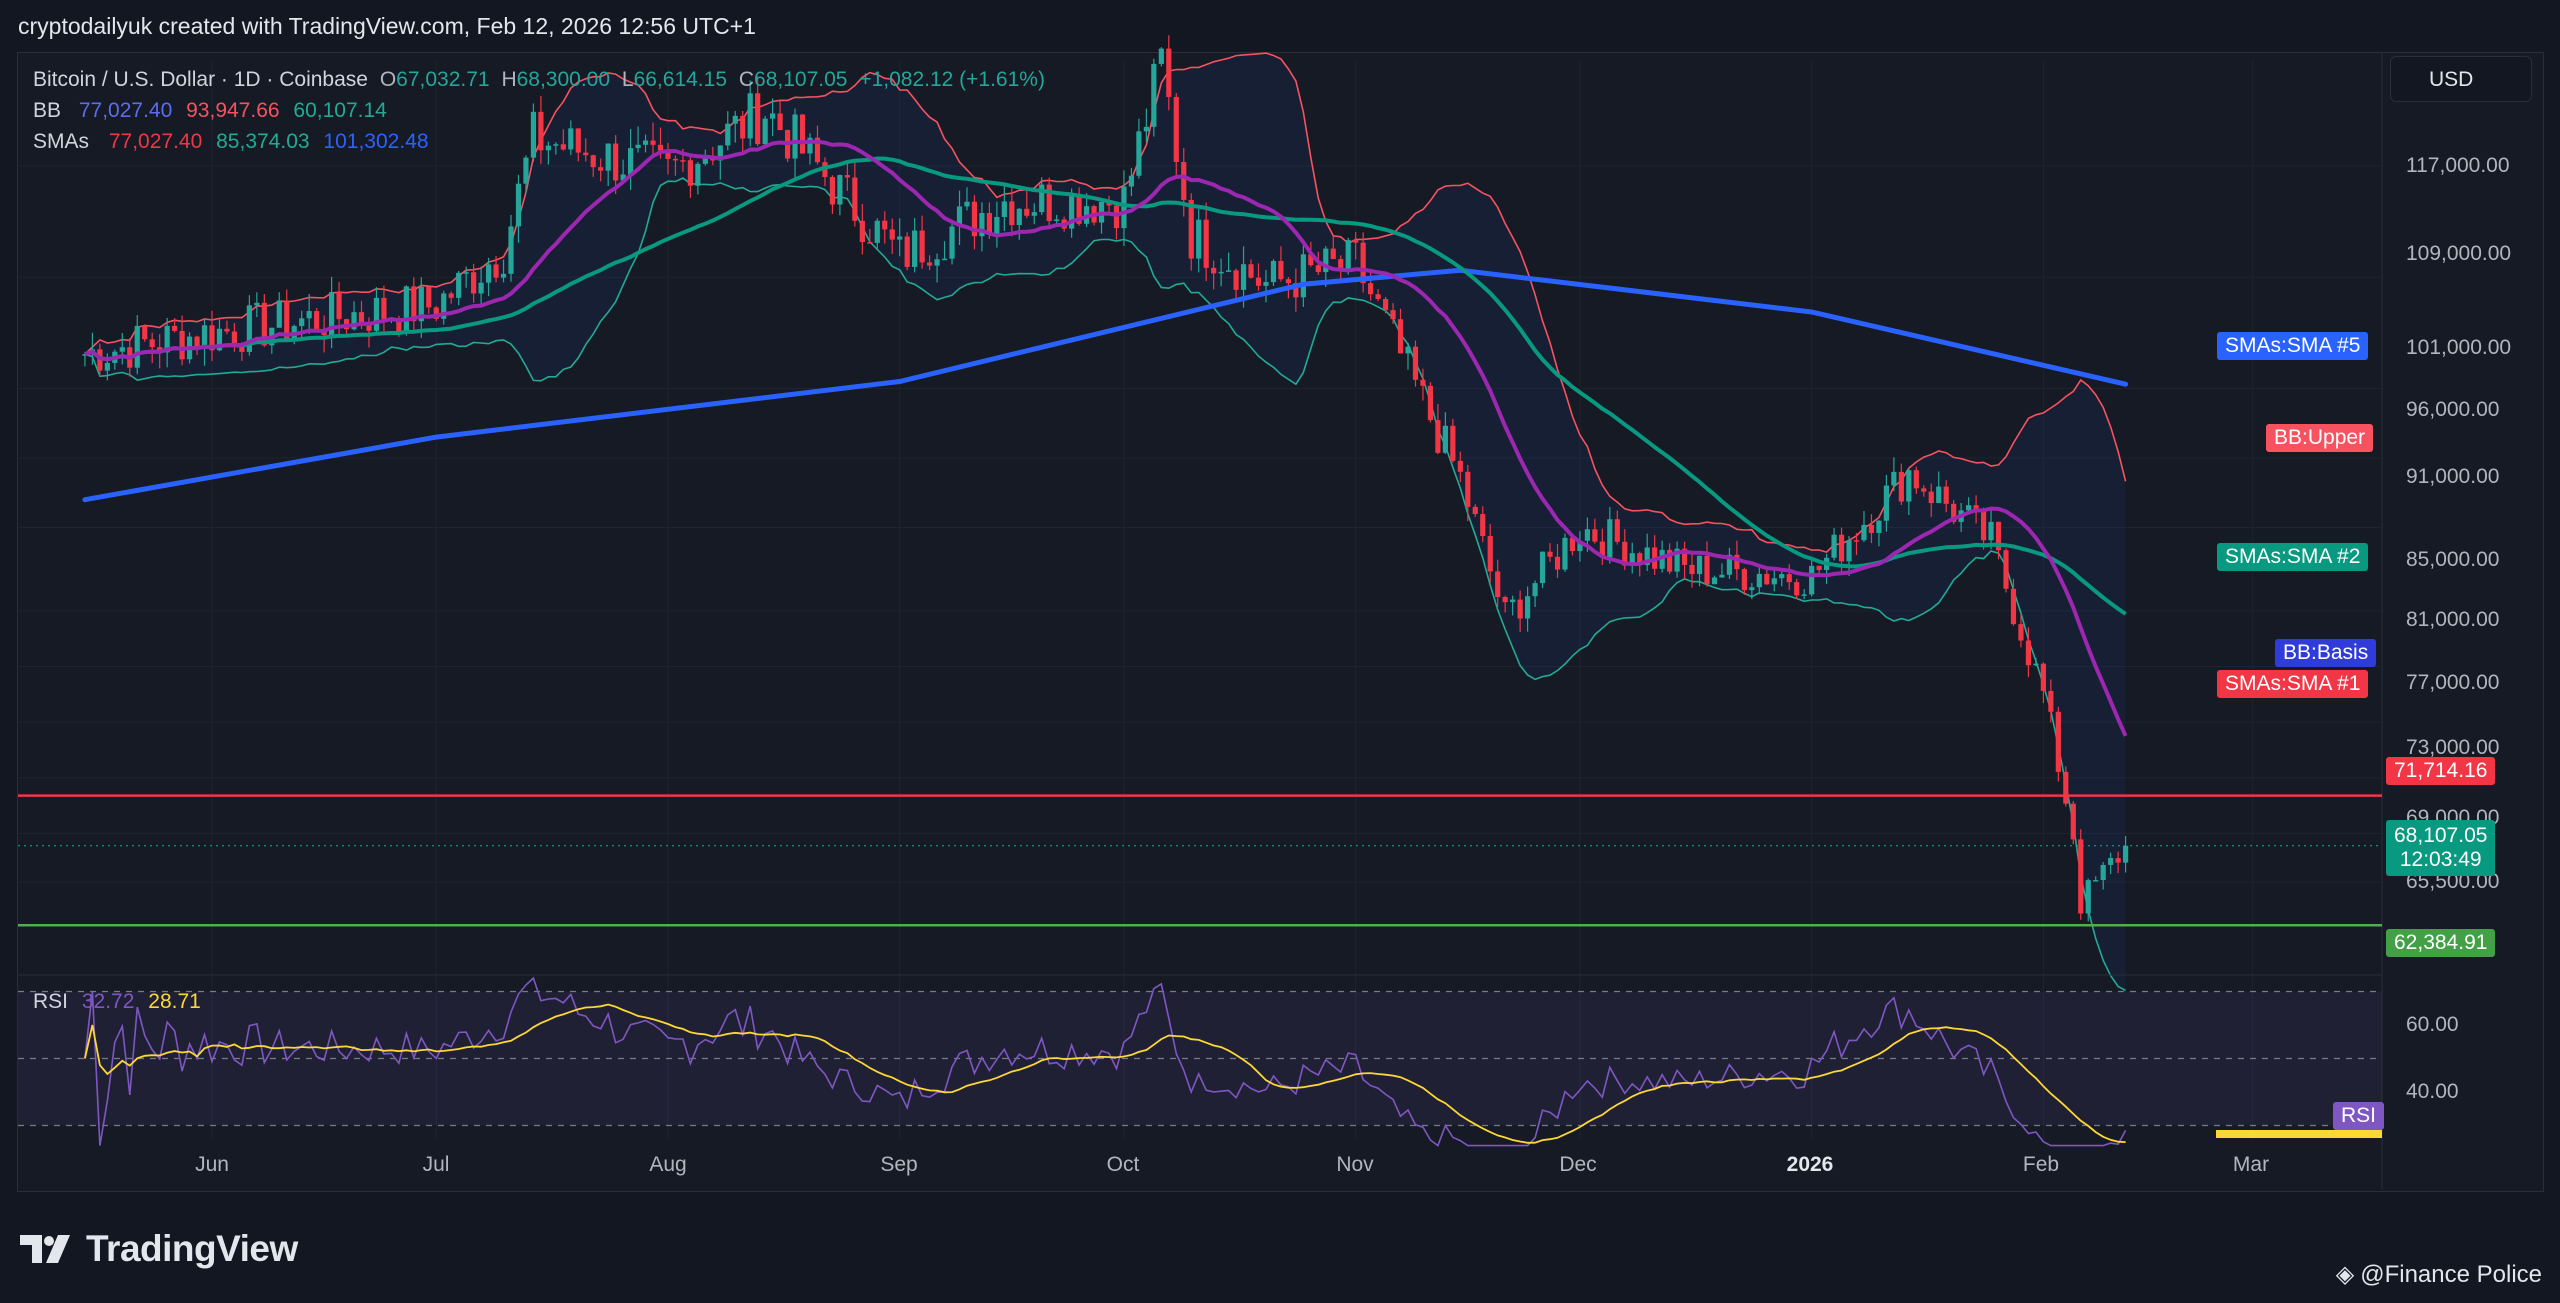 This screenshot has width=2560, height=1303. I want to click on time-tick: Dec, so click(1578, 1164).